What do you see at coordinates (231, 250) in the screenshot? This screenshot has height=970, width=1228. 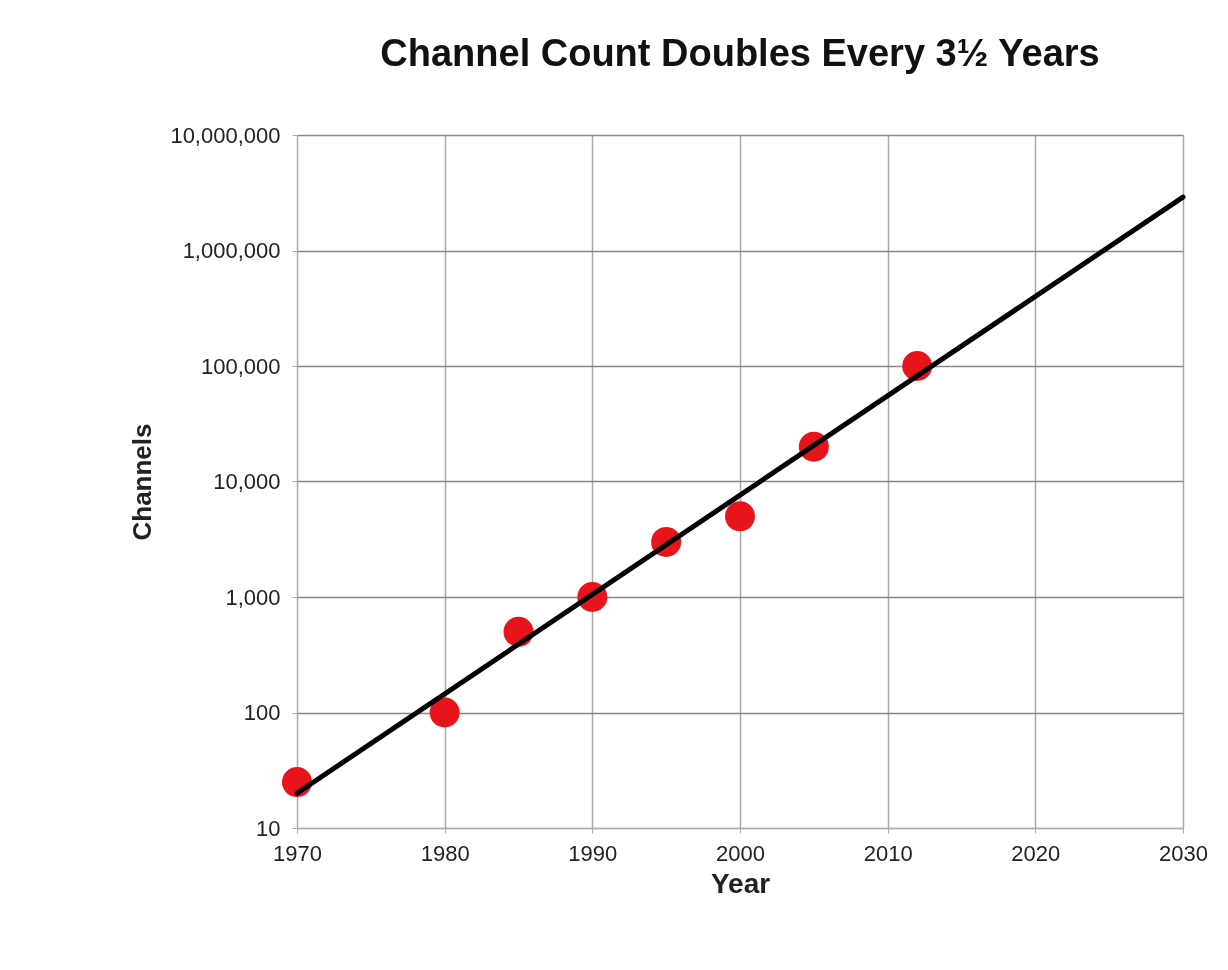 I see `y-tick-label: 1,000,000` at bounding box center [231, 250].